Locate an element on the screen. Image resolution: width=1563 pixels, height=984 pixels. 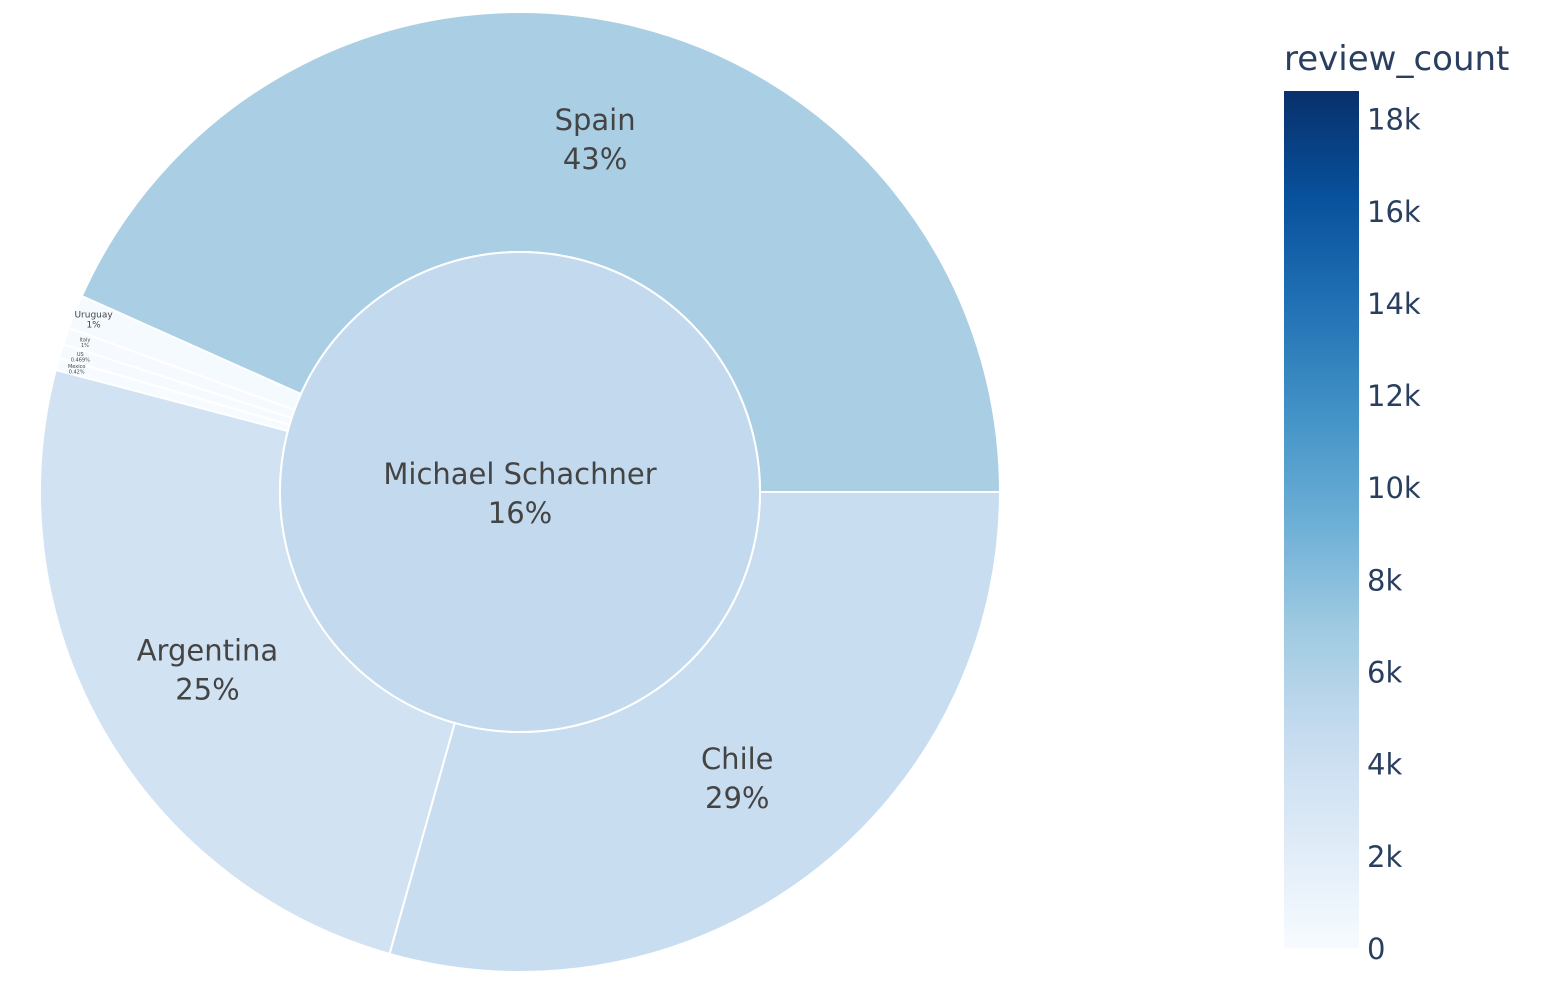
colorbar-gradient is located at coordinates (1321, 519).